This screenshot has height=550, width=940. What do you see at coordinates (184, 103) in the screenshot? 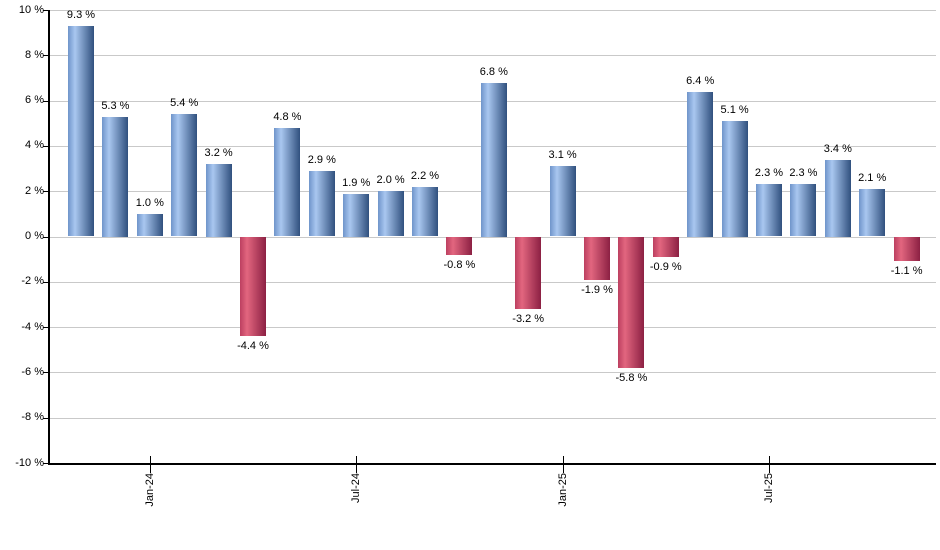
I see `bar-value-label: 5.4 %` at bounding box center [184, 103].